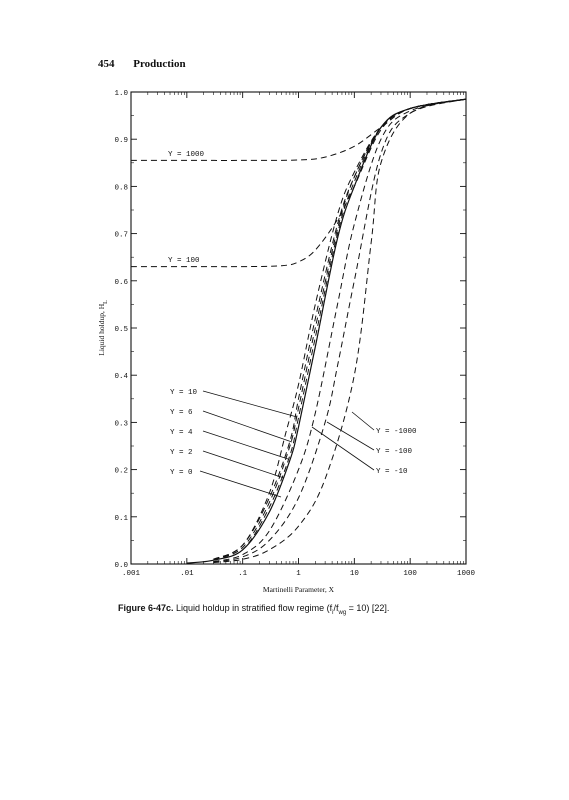 The width and height of the screenshot is (569, 800). Describe the element at coordinates (250, 404) in the screenshot. I see `leader-line-y10` at that location.